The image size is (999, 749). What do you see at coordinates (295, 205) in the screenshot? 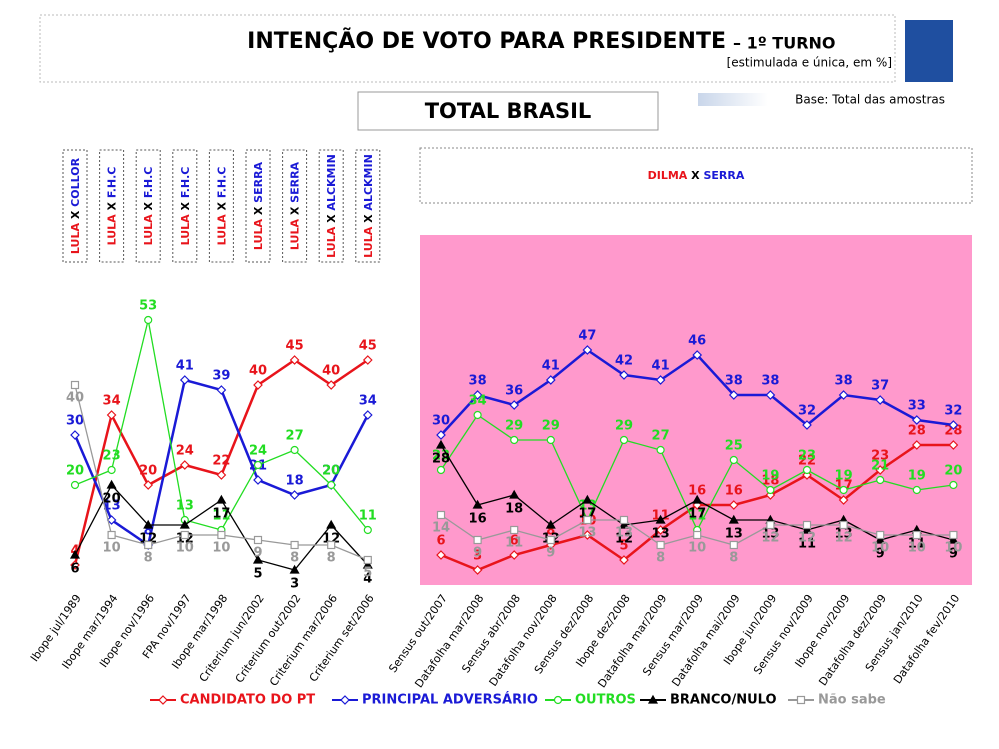
I see `matchup: LULA X SERRA` at bounding box center [295, 205].